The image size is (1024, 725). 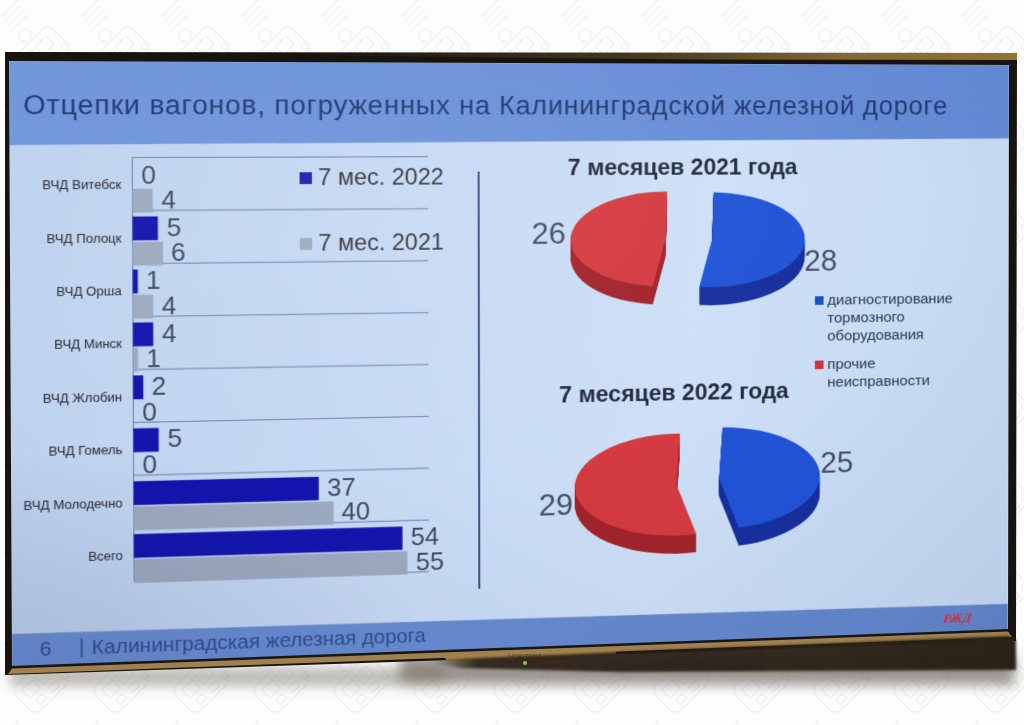 I want to click on svg-text: РЖД, so click(x=957, y=618).